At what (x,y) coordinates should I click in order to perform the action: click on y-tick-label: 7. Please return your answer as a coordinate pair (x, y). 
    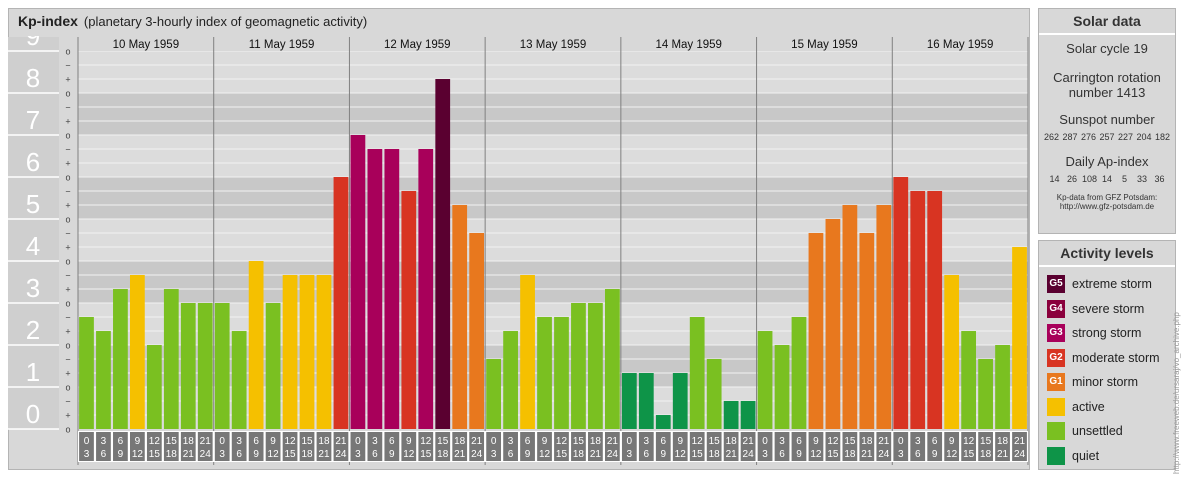
    Looking at the image, I should click on (33, 120).